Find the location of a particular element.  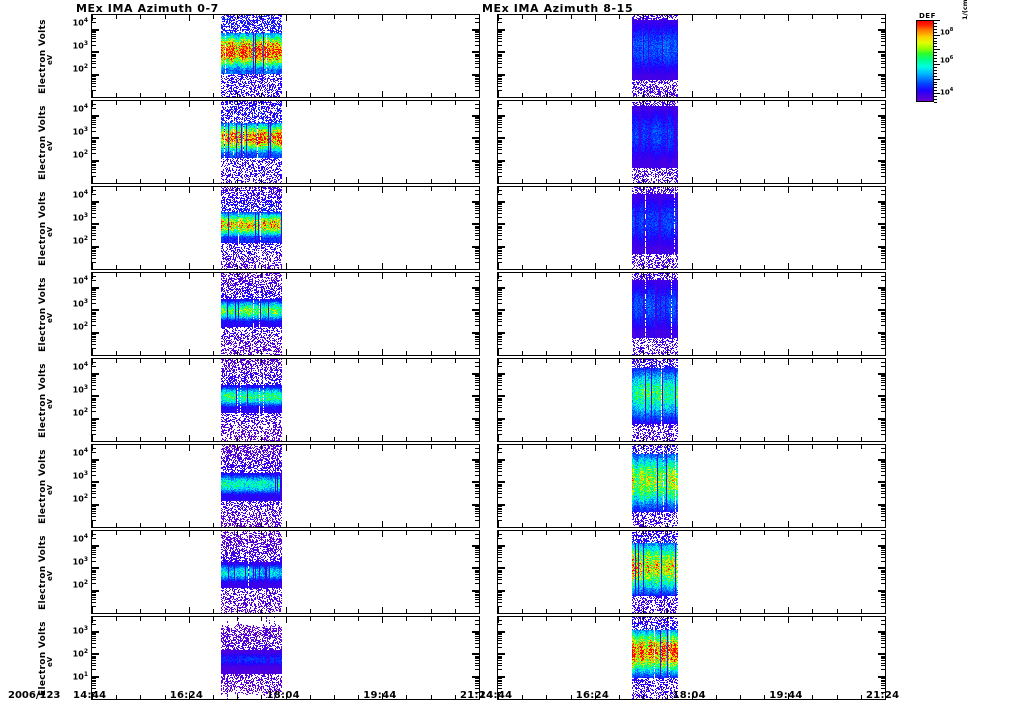

colorbar-unit-label: 1/(cm²-s-sr-eV)/eV is located at coordinates (965, 10).